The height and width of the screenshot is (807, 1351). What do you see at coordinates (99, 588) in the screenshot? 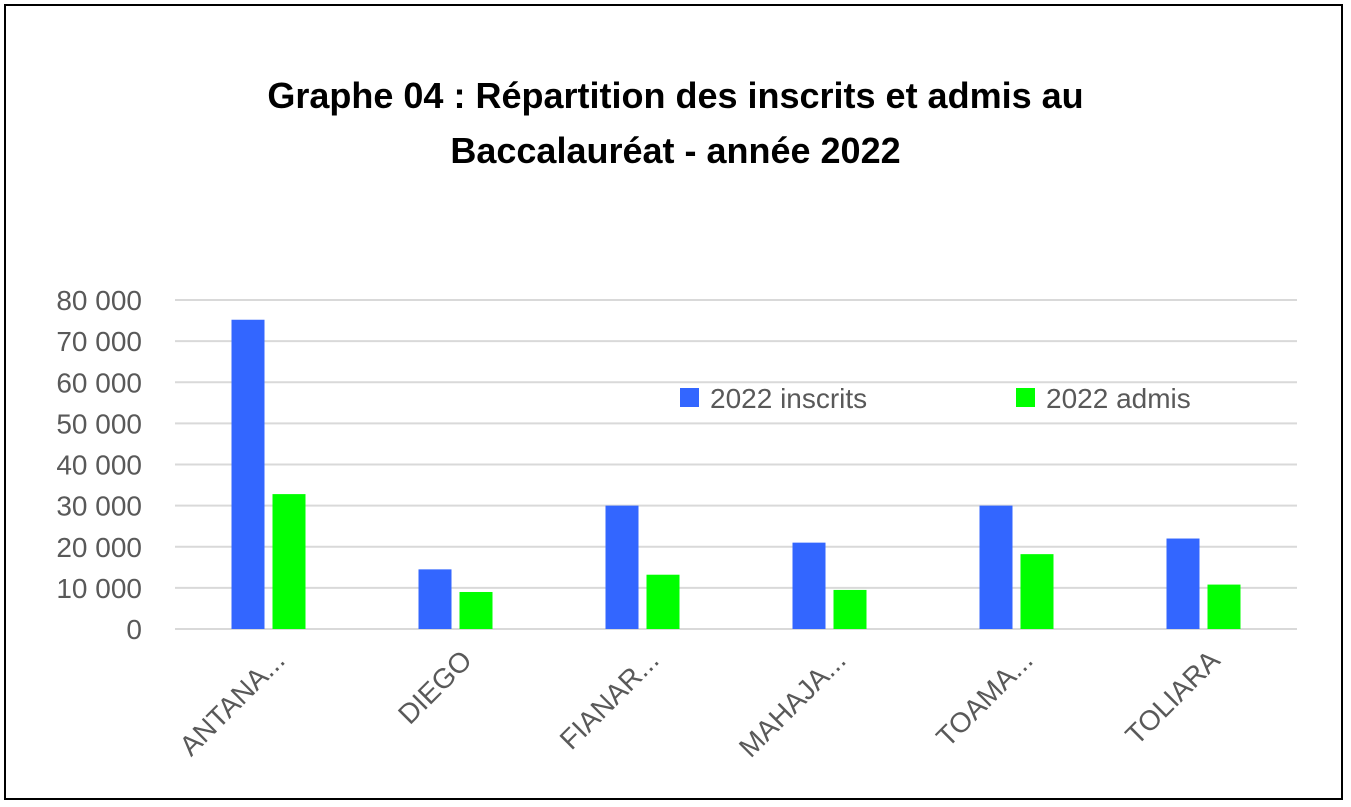
I see `y-tick-label: 10 000` at bounding box center [99, 588].